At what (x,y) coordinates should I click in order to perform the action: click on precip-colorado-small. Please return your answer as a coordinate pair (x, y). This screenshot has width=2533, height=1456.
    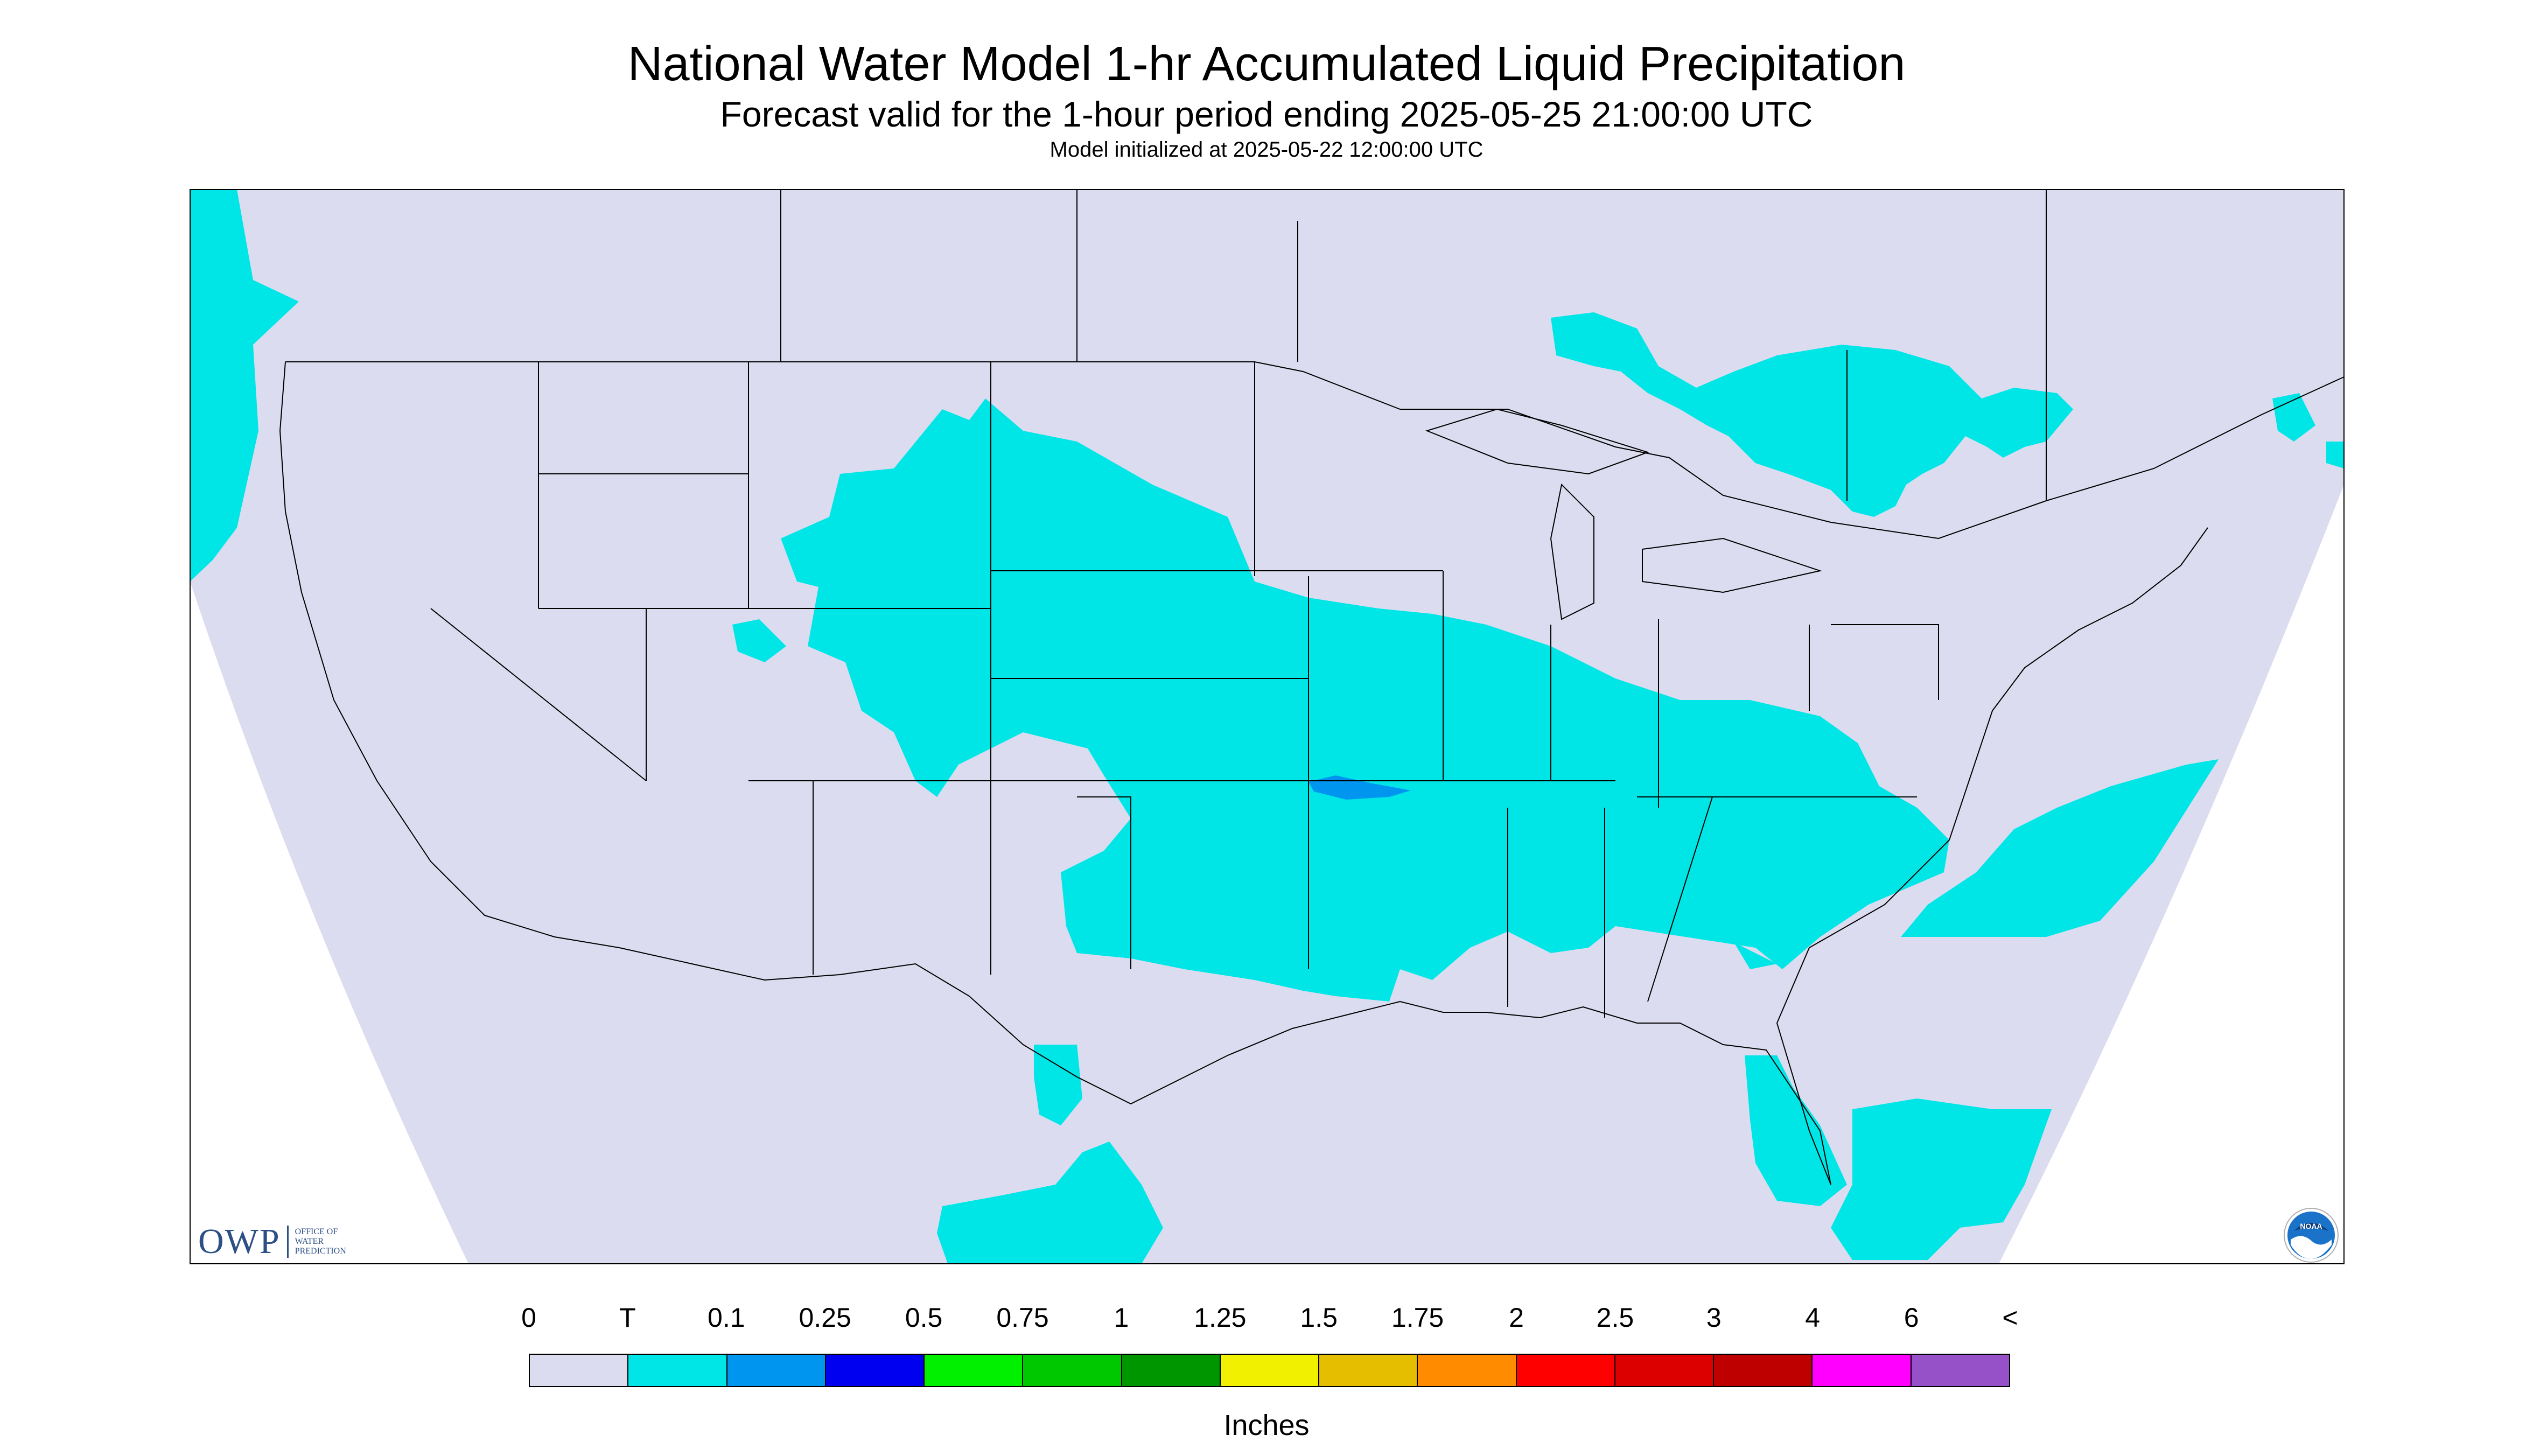
    Looking at the image, I should click on (759, 640).